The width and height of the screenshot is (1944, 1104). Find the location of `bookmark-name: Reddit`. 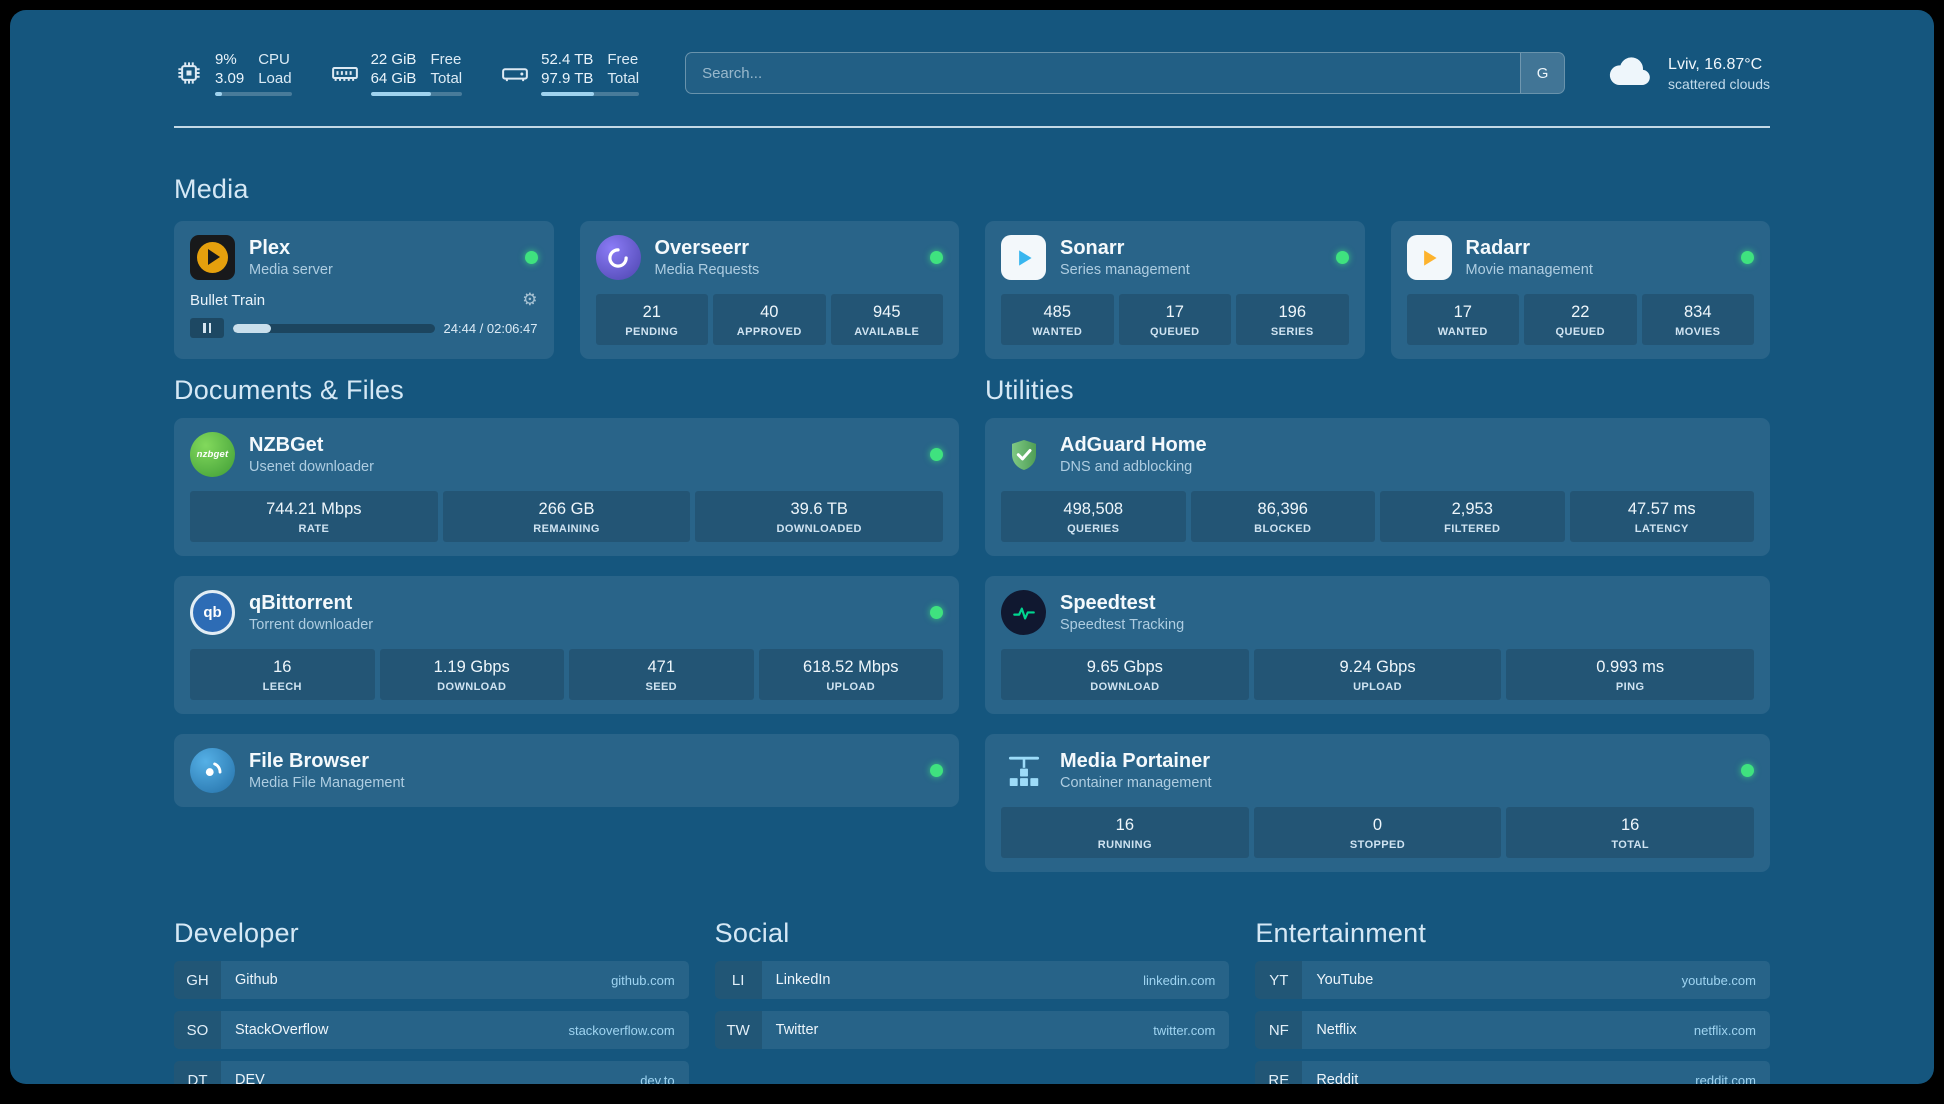

bookmark-name: Reddit is located at coordinates (1337, 1078).